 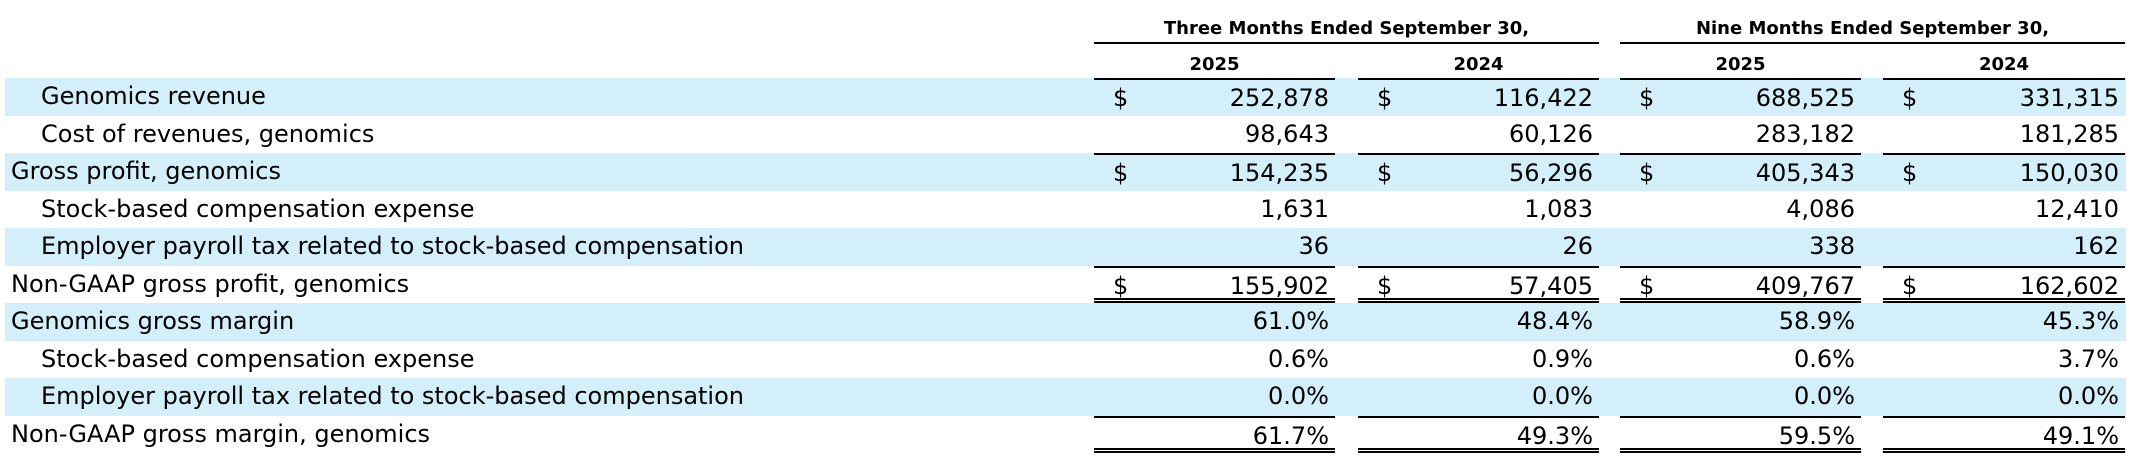 What do you see at coordinates (2004, 172) in the screenshot?
I see `table-cell: $150,030` at bounding box center [2004, 172].